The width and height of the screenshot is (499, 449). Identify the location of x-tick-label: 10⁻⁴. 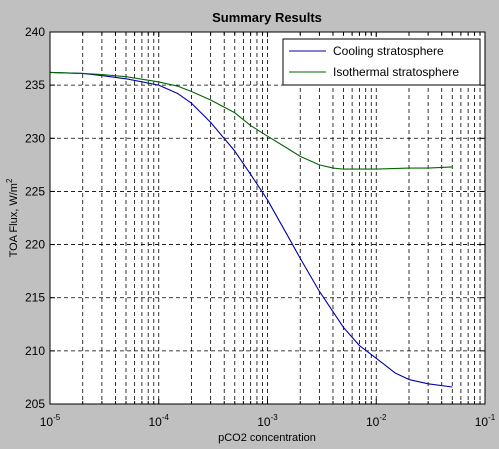
(159, 421).